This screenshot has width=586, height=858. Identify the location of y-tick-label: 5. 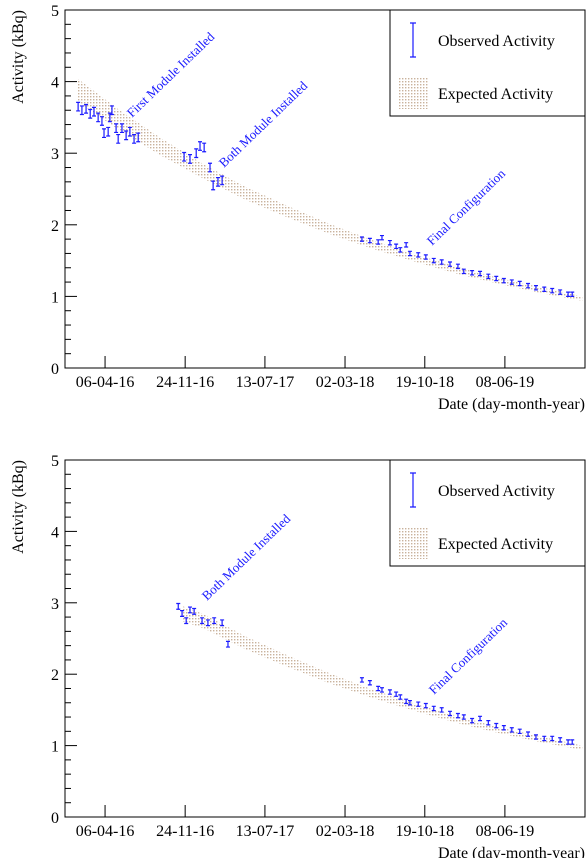
(55, 11).